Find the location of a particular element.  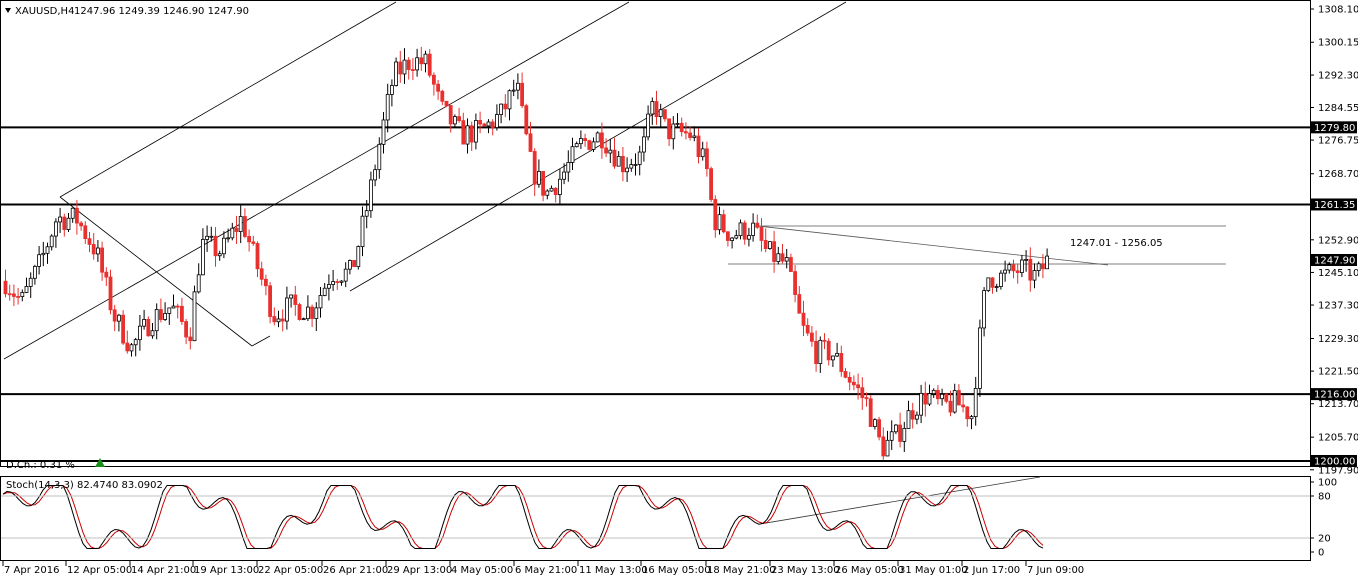

time-tick-label: 2 Jun 17:00 is located at coordinates (991, 570).